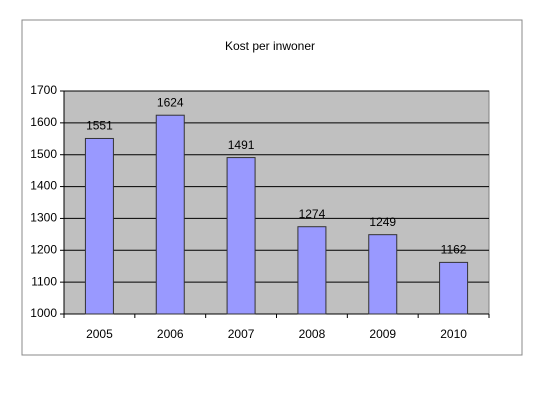  Describe the element at coordinates (43, 90) in the screenshot. I see `y-tick-label: 1700` at that location.